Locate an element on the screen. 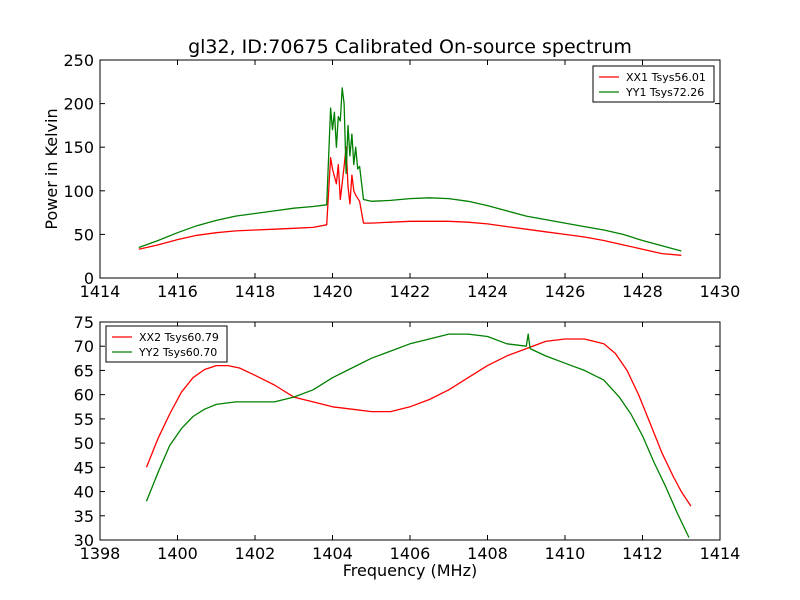 This screenshot has width=800, height=600. x-tick-label: 1428 is located at coordinates (642, 291).